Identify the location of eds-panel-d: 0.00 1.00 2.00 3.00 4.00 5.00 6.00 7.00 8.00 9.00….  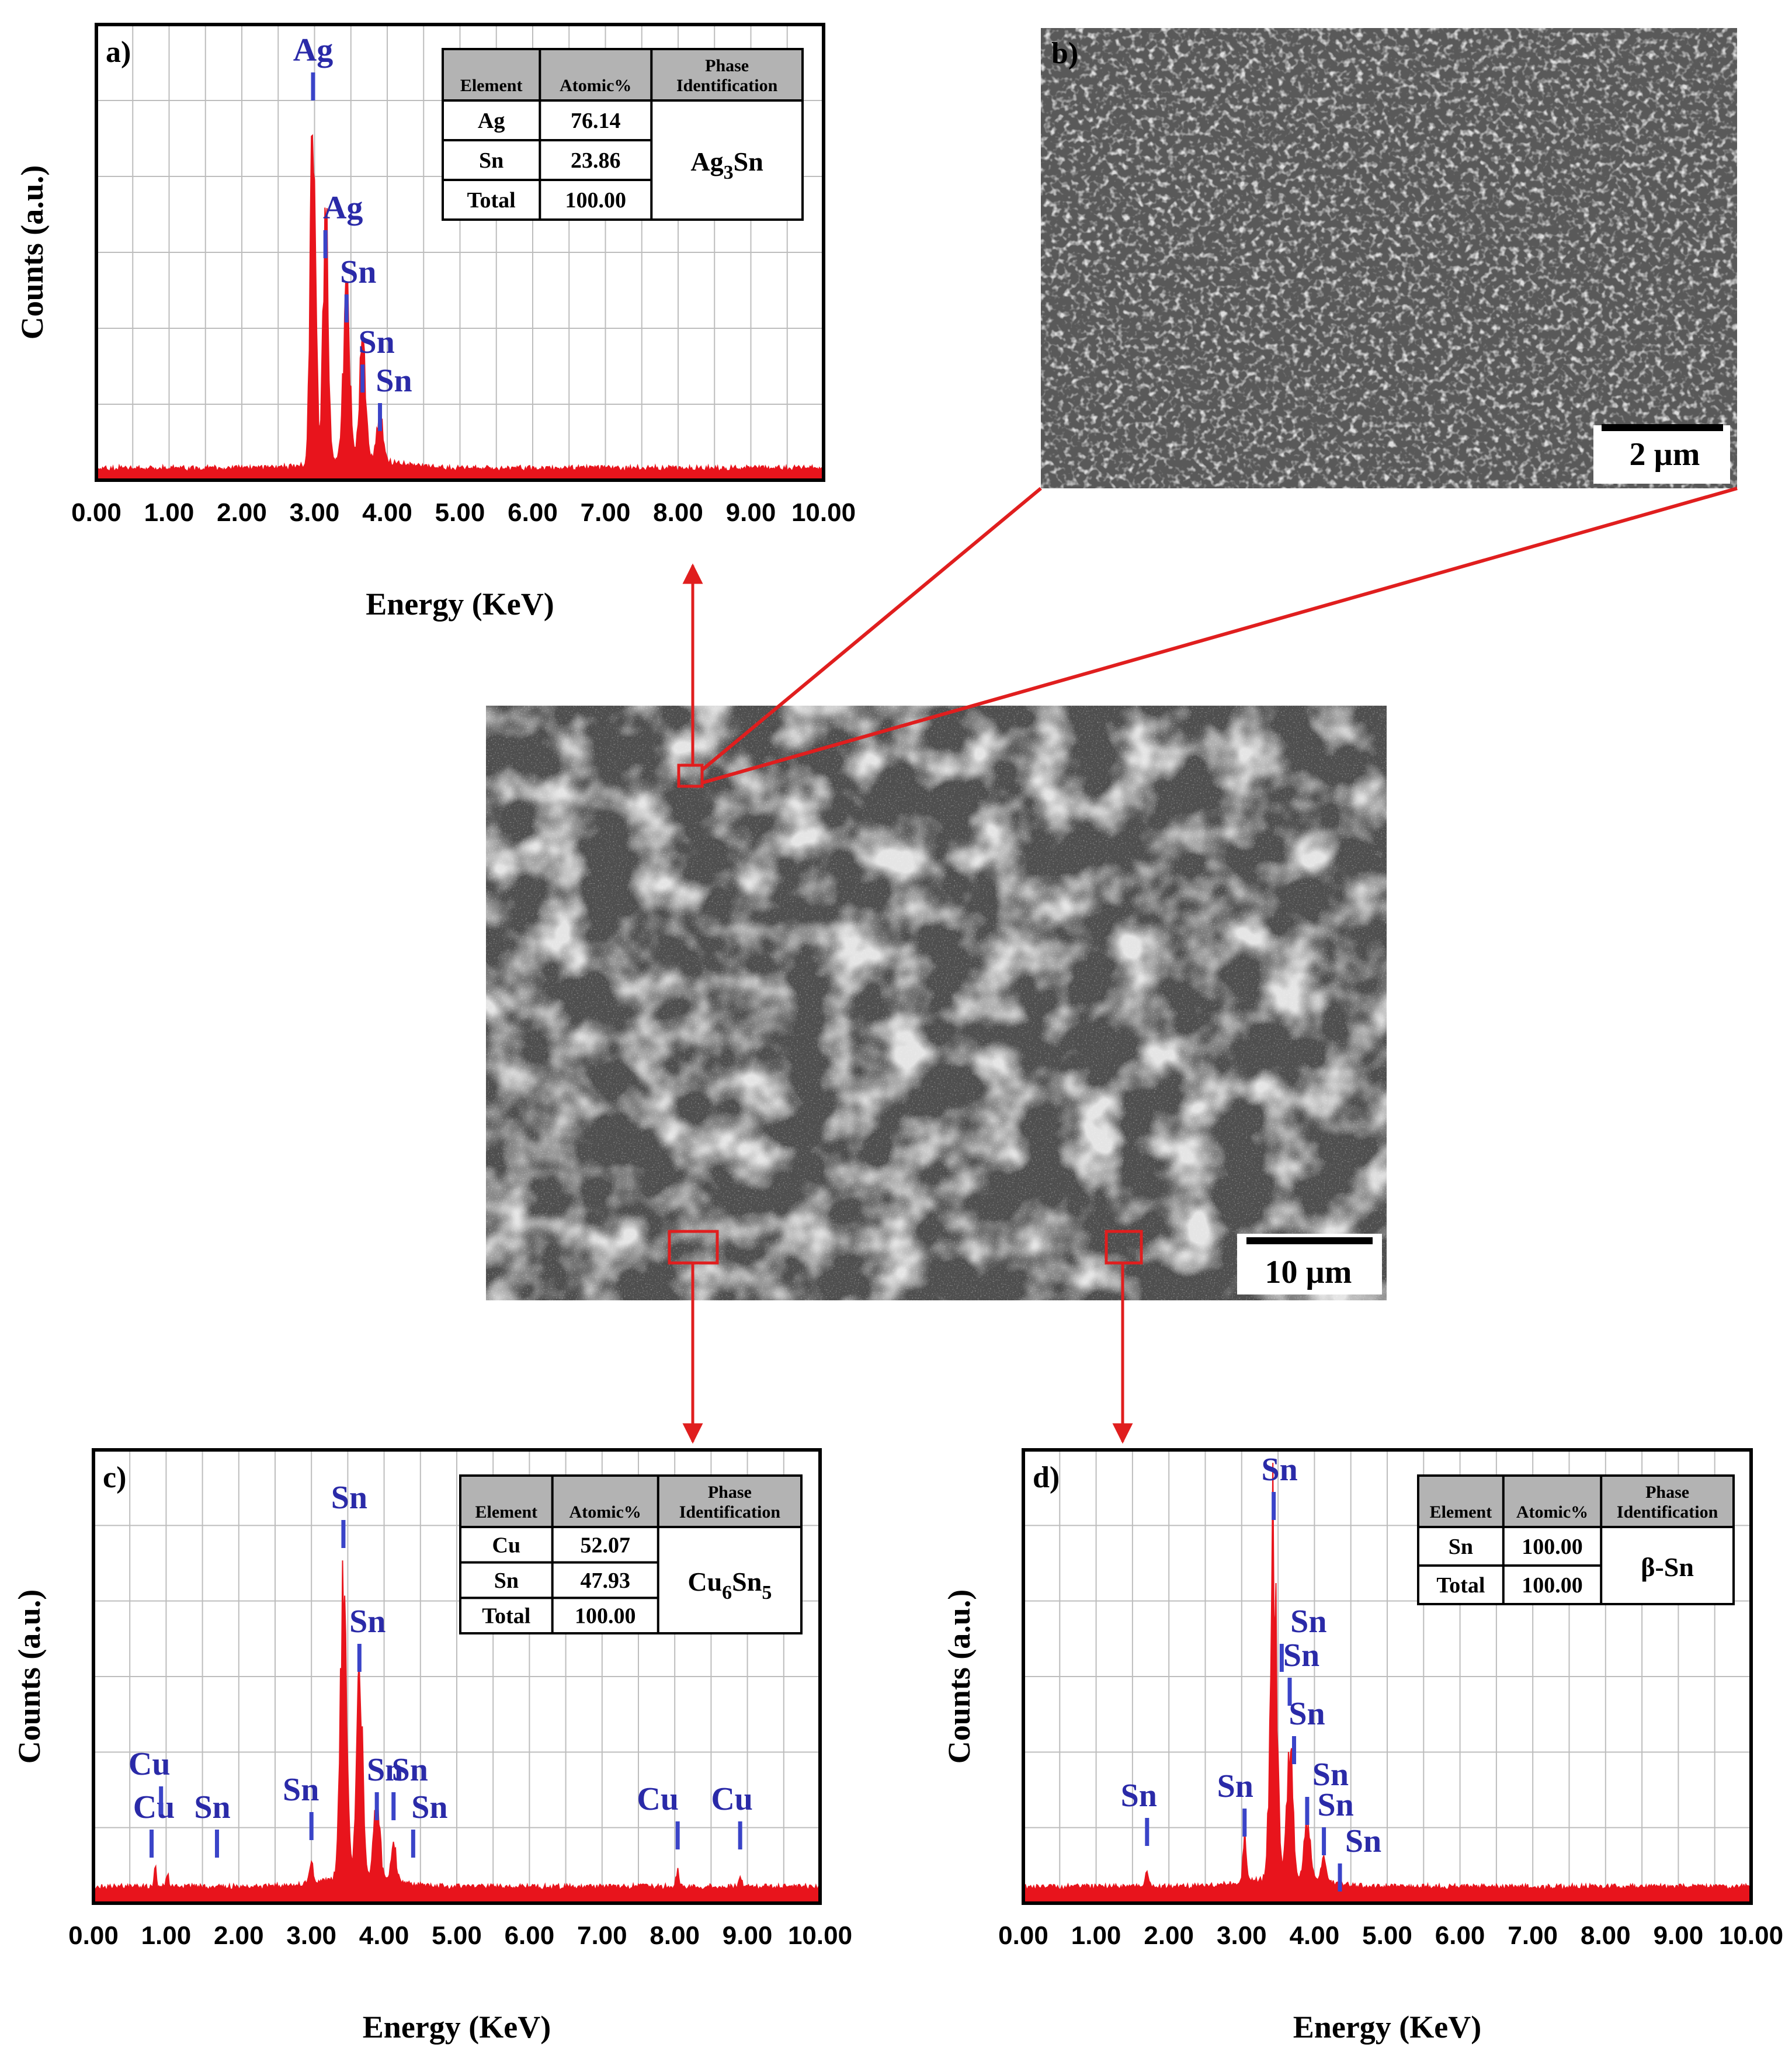
(1362, 1746).